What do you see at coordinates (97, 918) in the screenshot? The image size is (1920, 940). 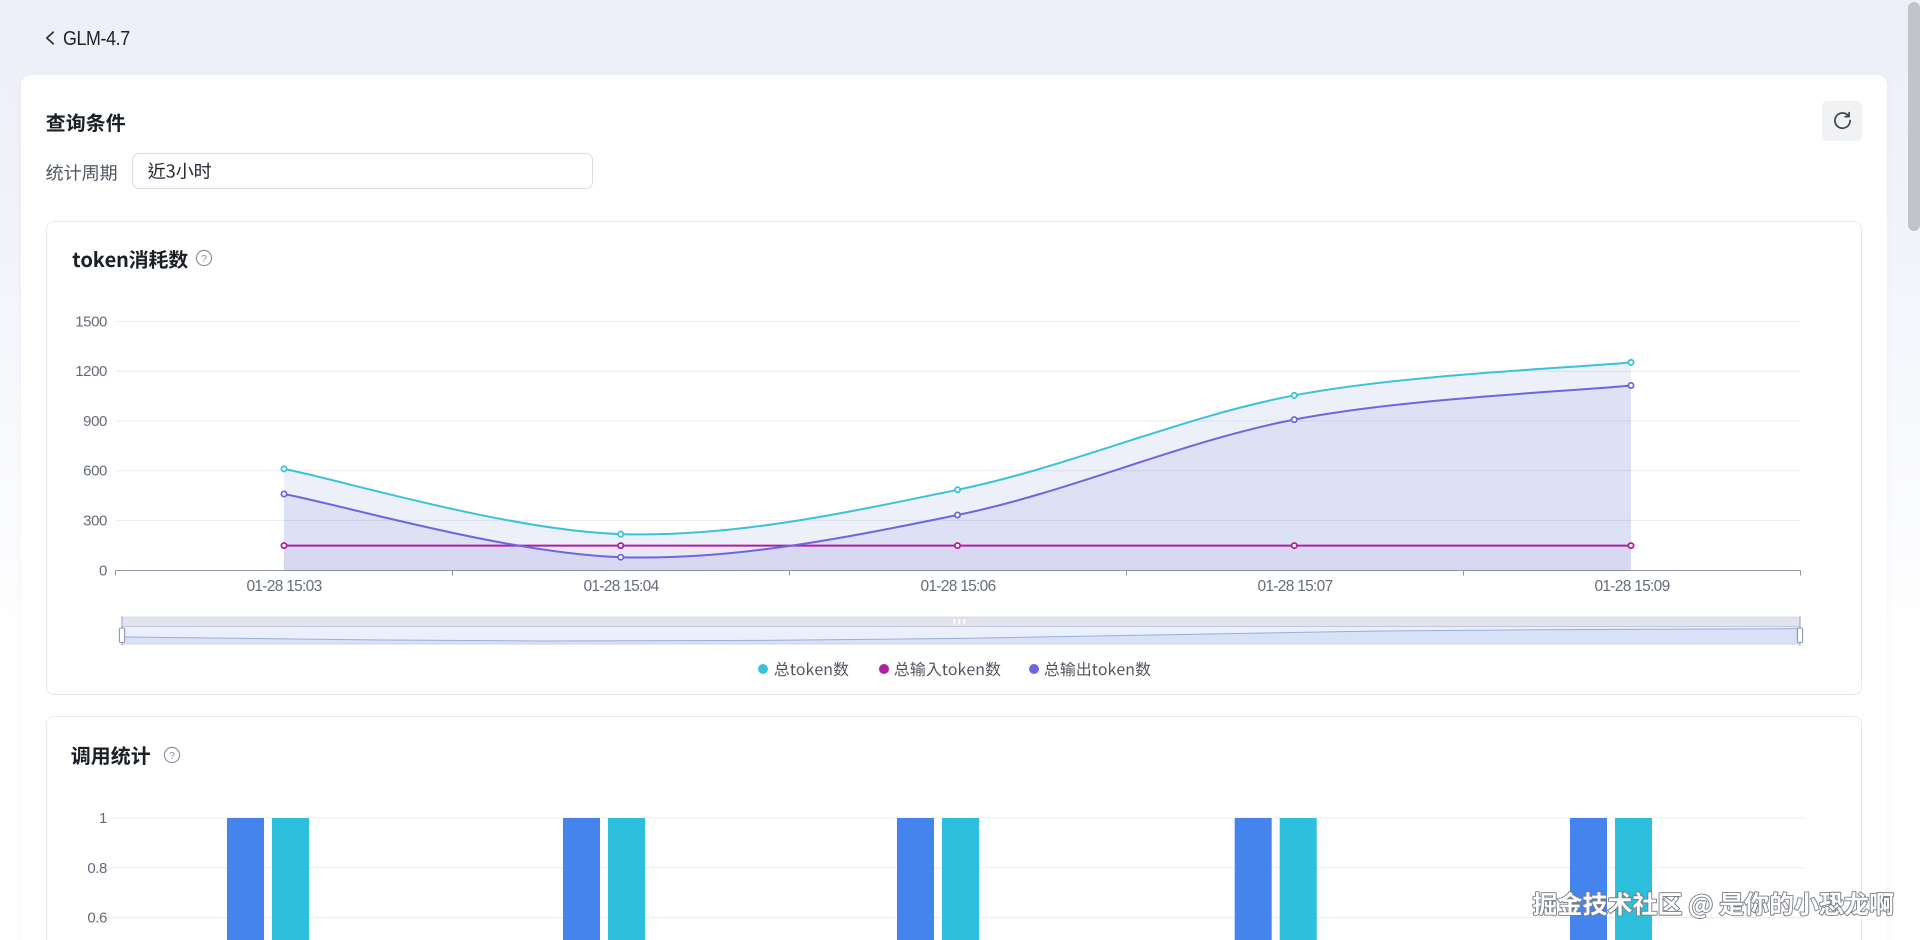 I see `svg-text: 0.6` at bounding box center [97, 918].